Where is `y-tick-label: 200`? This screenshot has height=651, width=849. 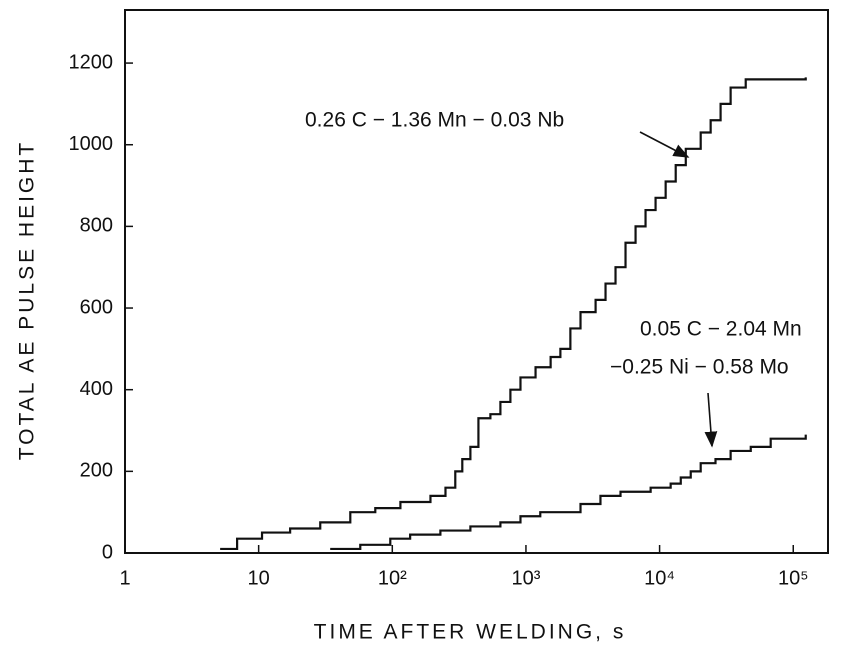
y-tick-label: 200 is located at coordinates (96, 471).